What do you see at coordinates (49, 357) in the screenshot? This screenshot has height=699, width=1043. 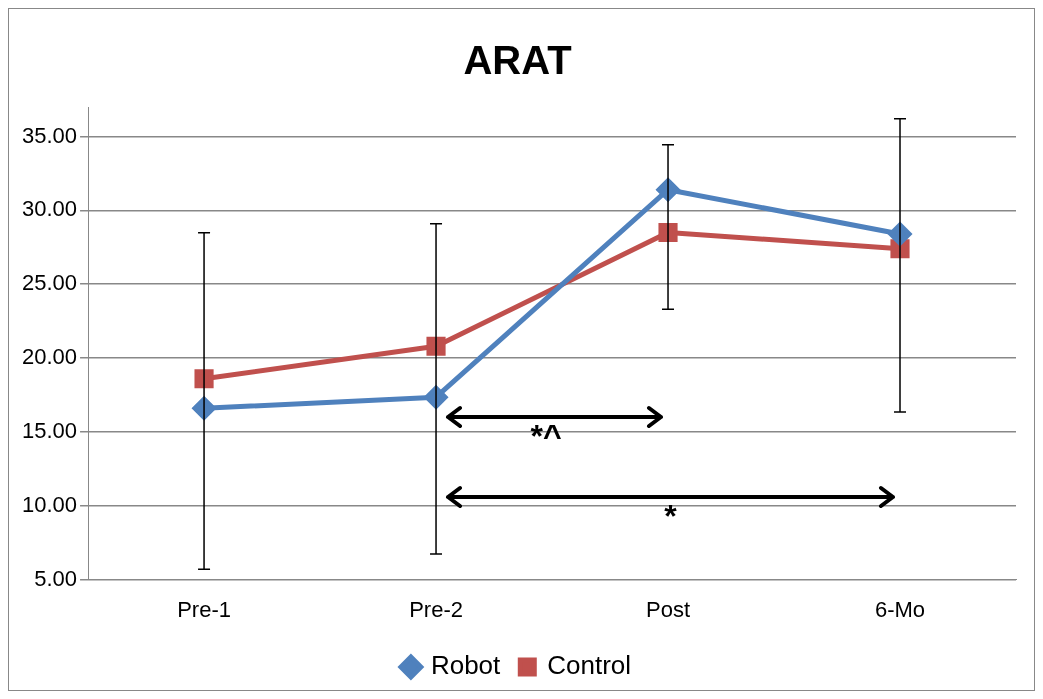 I see `y-tick-label: 20.00` at bounding box center [49, 357].